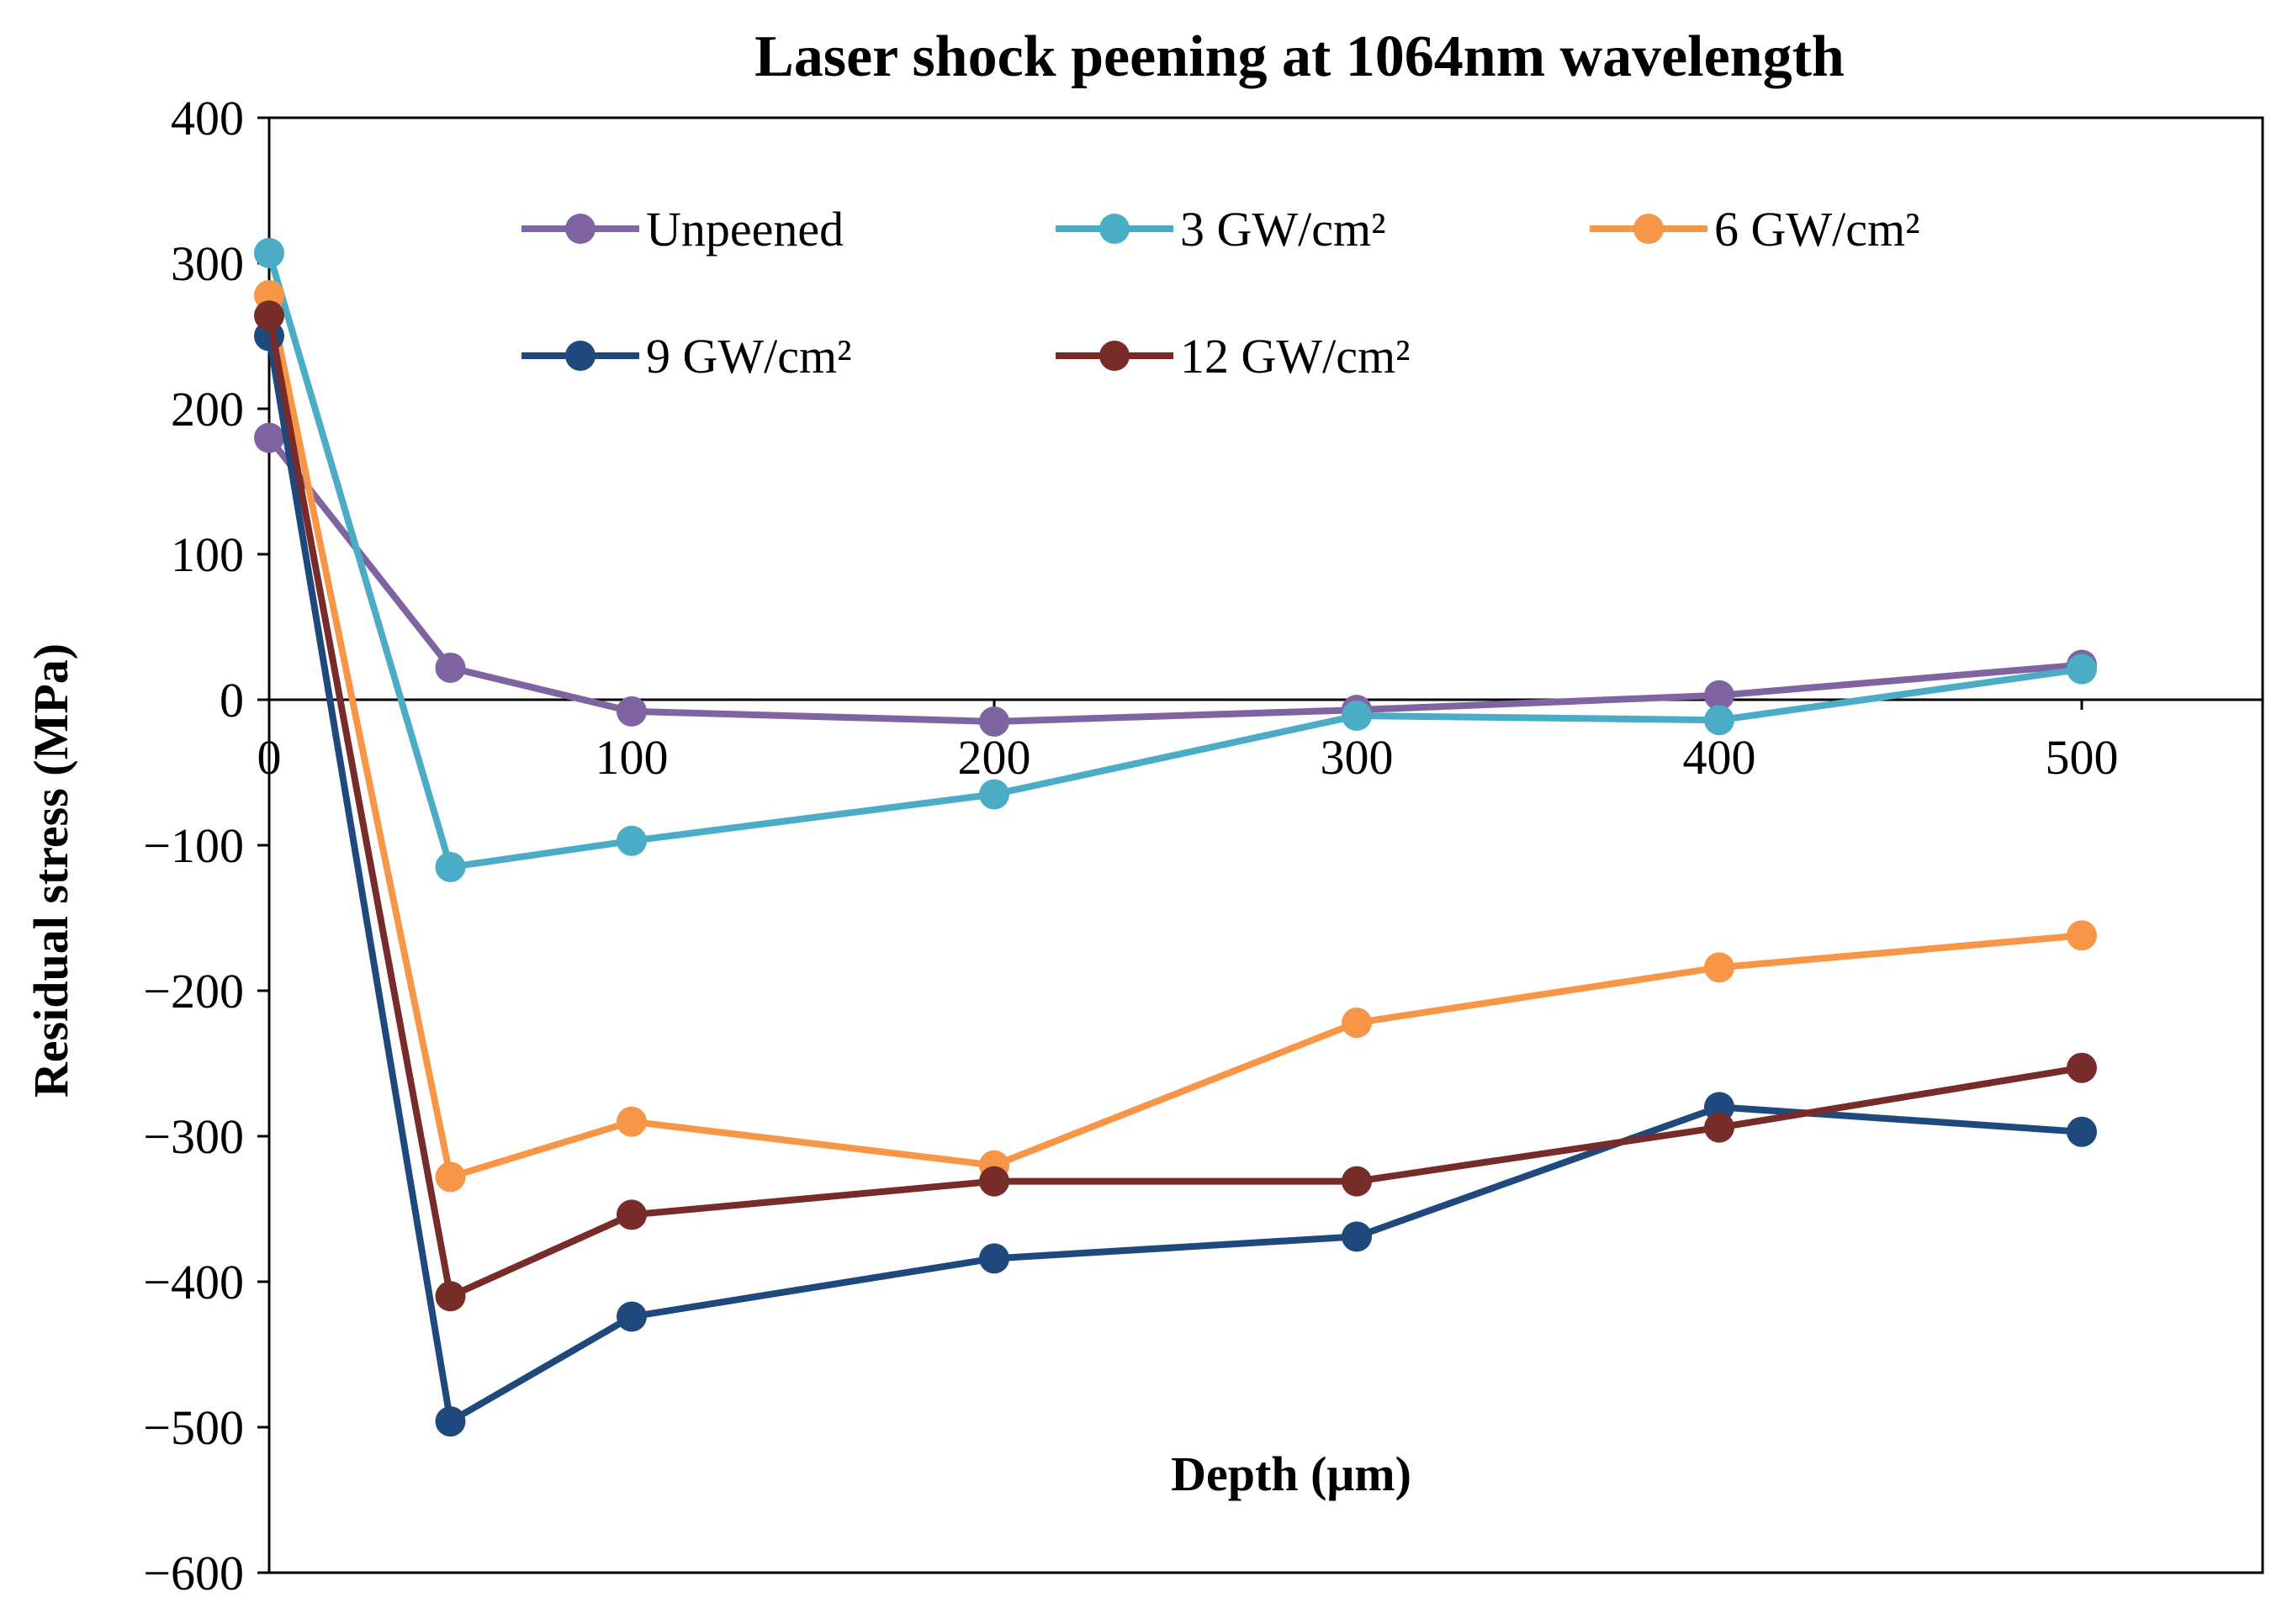 The width and height of the screenshot is (2287, 1624). What do you see at coordinates (51, 870) in the screenshot?
I see `y-axis-title: Residual stress (MPa)` at bounding box center [51, 870].